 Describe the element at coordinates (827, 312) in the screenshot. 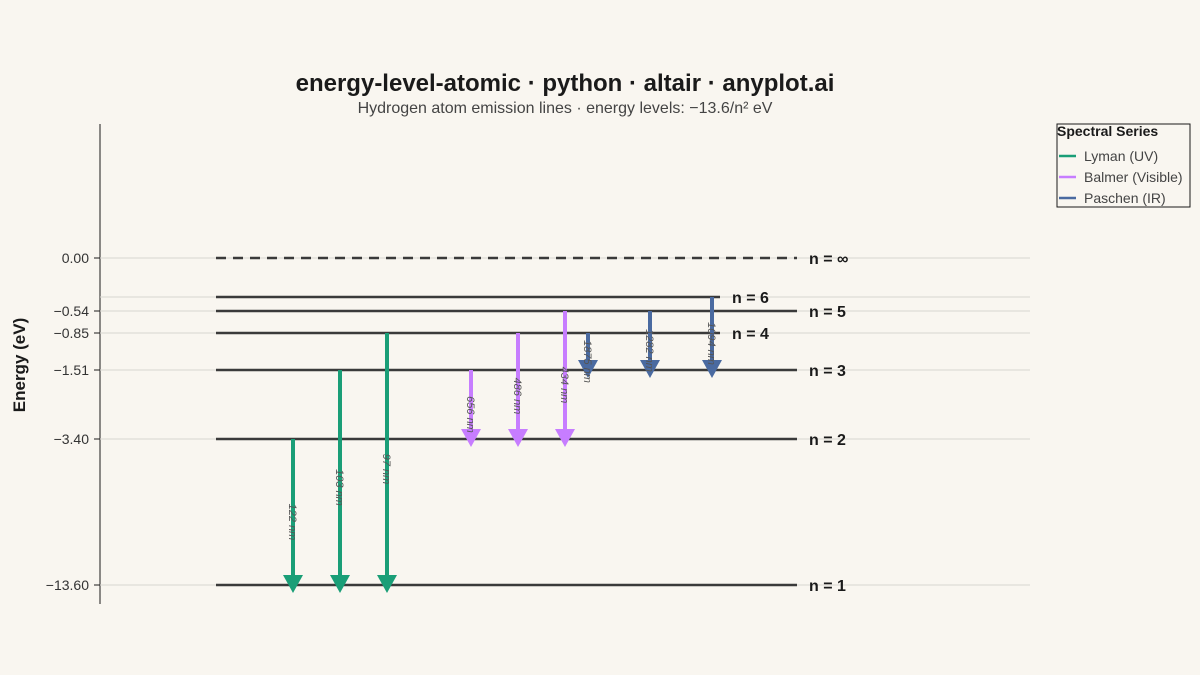

I see `energy-level-label: n = 5` at that location.